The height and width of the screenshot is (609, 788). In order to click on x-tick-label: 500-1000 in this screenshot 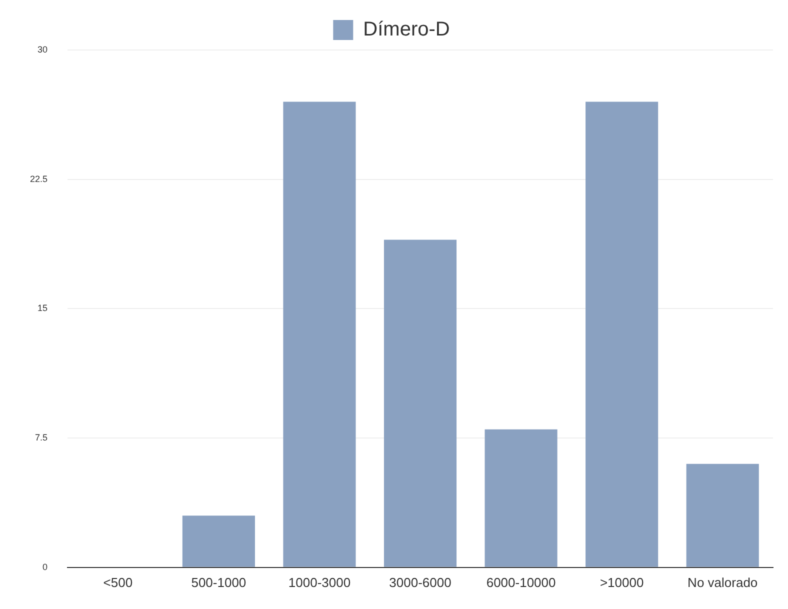, I will do `click(218, 582)`.